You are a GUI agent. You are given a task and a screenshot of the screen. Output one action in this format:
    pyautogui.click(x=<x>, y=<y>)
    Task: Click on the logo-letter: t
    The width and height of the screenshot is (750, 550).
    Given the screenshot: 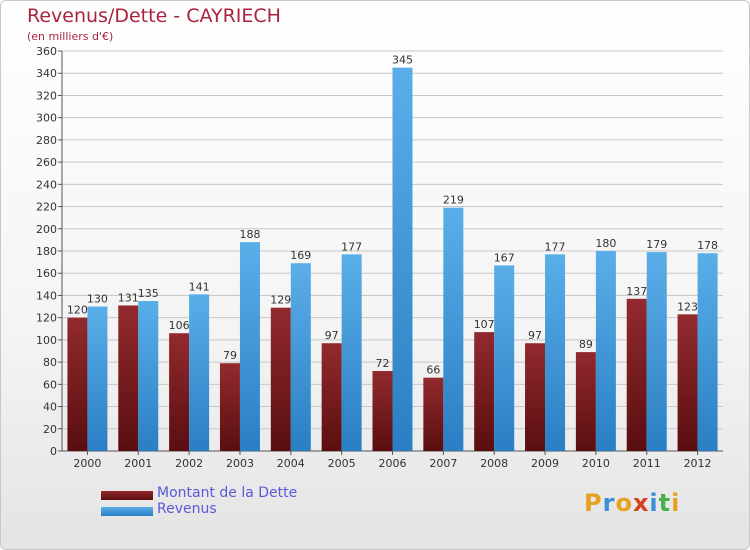 What is the action you would take?
    pyautogui.click(x=665, y=503)
    